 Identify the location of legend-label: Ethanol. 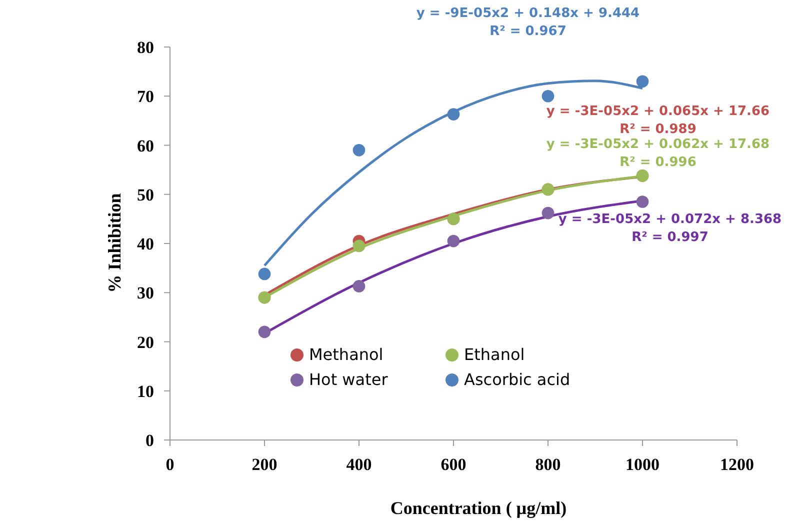
(494, 354).